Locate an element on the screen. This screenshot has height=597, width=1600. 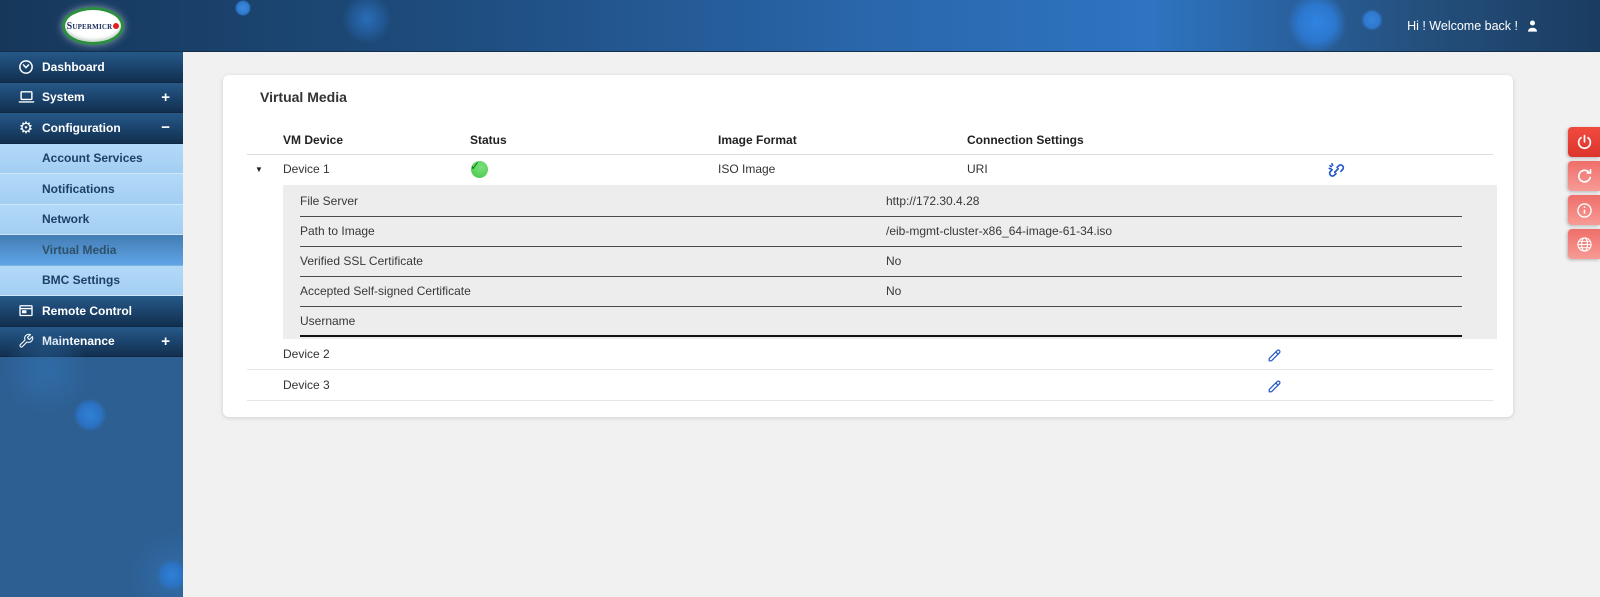
power-icon is located at coordinates (1584, 142).